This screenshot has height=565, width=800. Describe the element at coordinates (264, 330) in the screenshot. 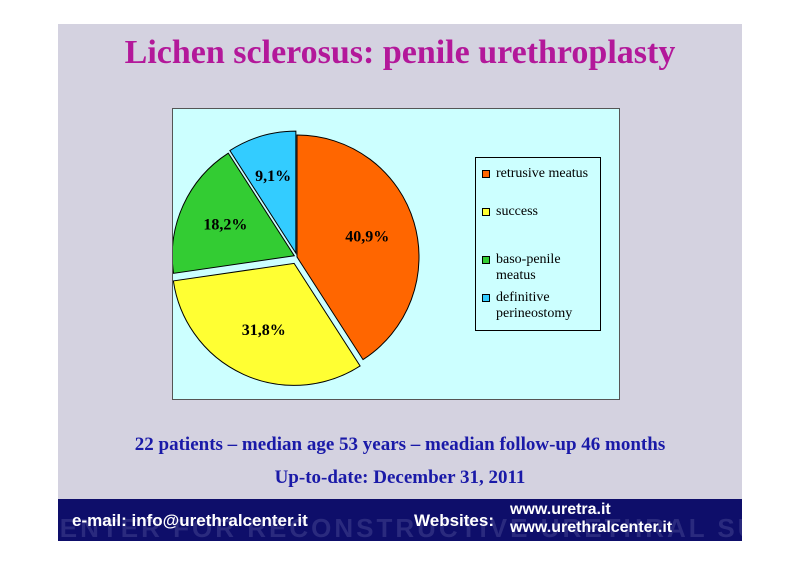

I see `slice-percent-label: 31,8%` at that location.